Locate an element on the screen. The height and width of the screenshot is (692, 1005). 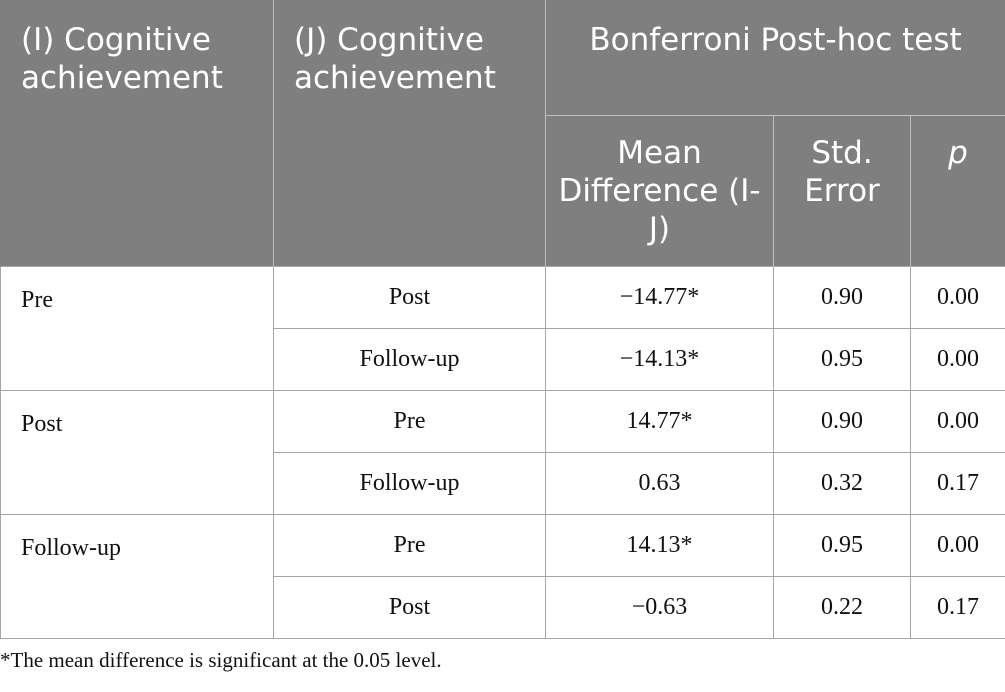
table-row: Follow-up 0.63 0.32 0.17 is located at coordinates (503, 483).